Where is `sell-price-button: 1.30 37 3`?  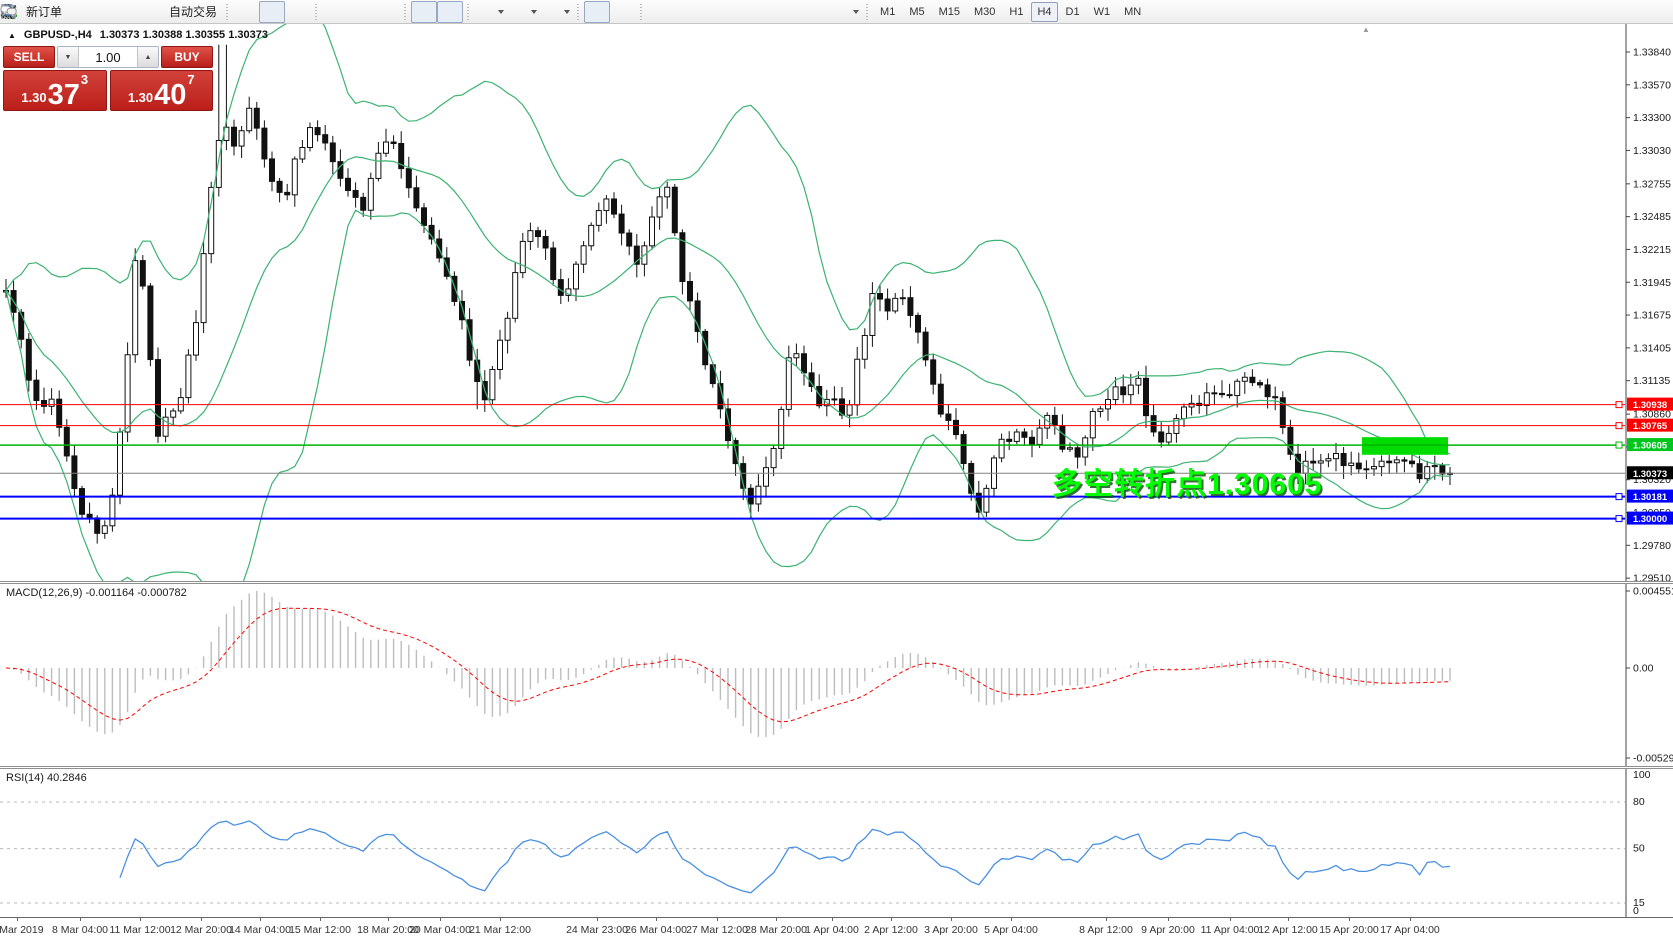
sell-price-button: 1.30 37 3 is located at coordinates (55, 90).